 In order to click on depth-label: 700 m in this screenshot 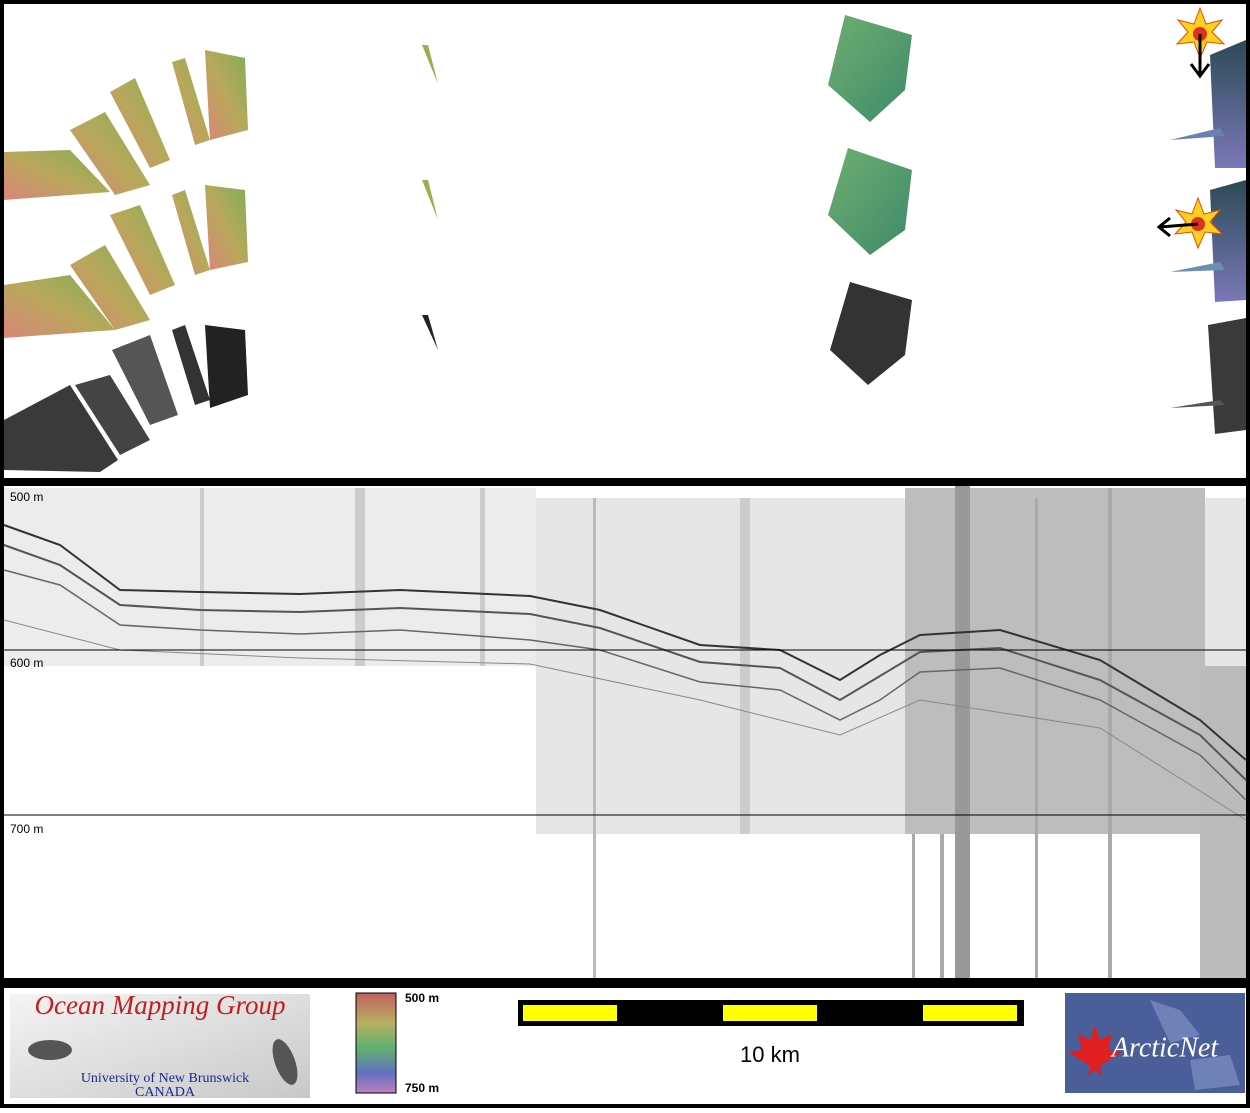, I will do `click(26, 829)`.